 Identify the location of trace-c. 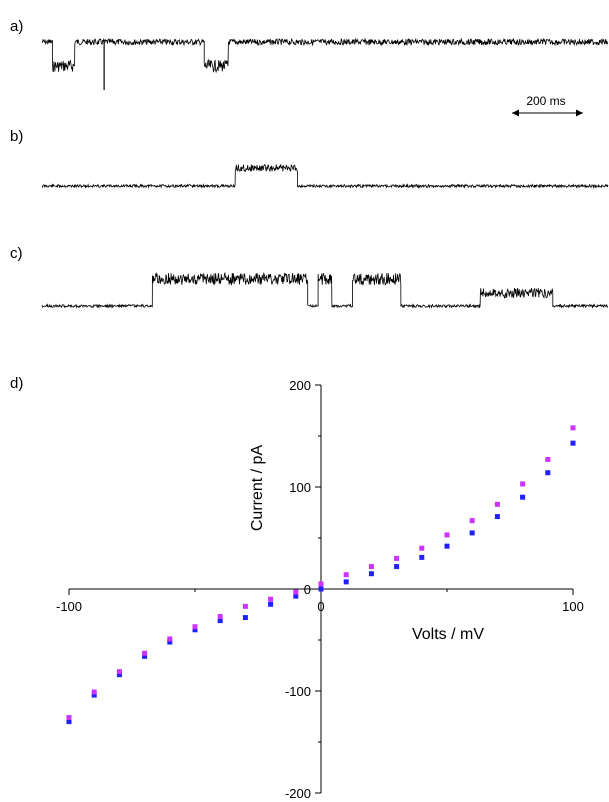
(325, 290).